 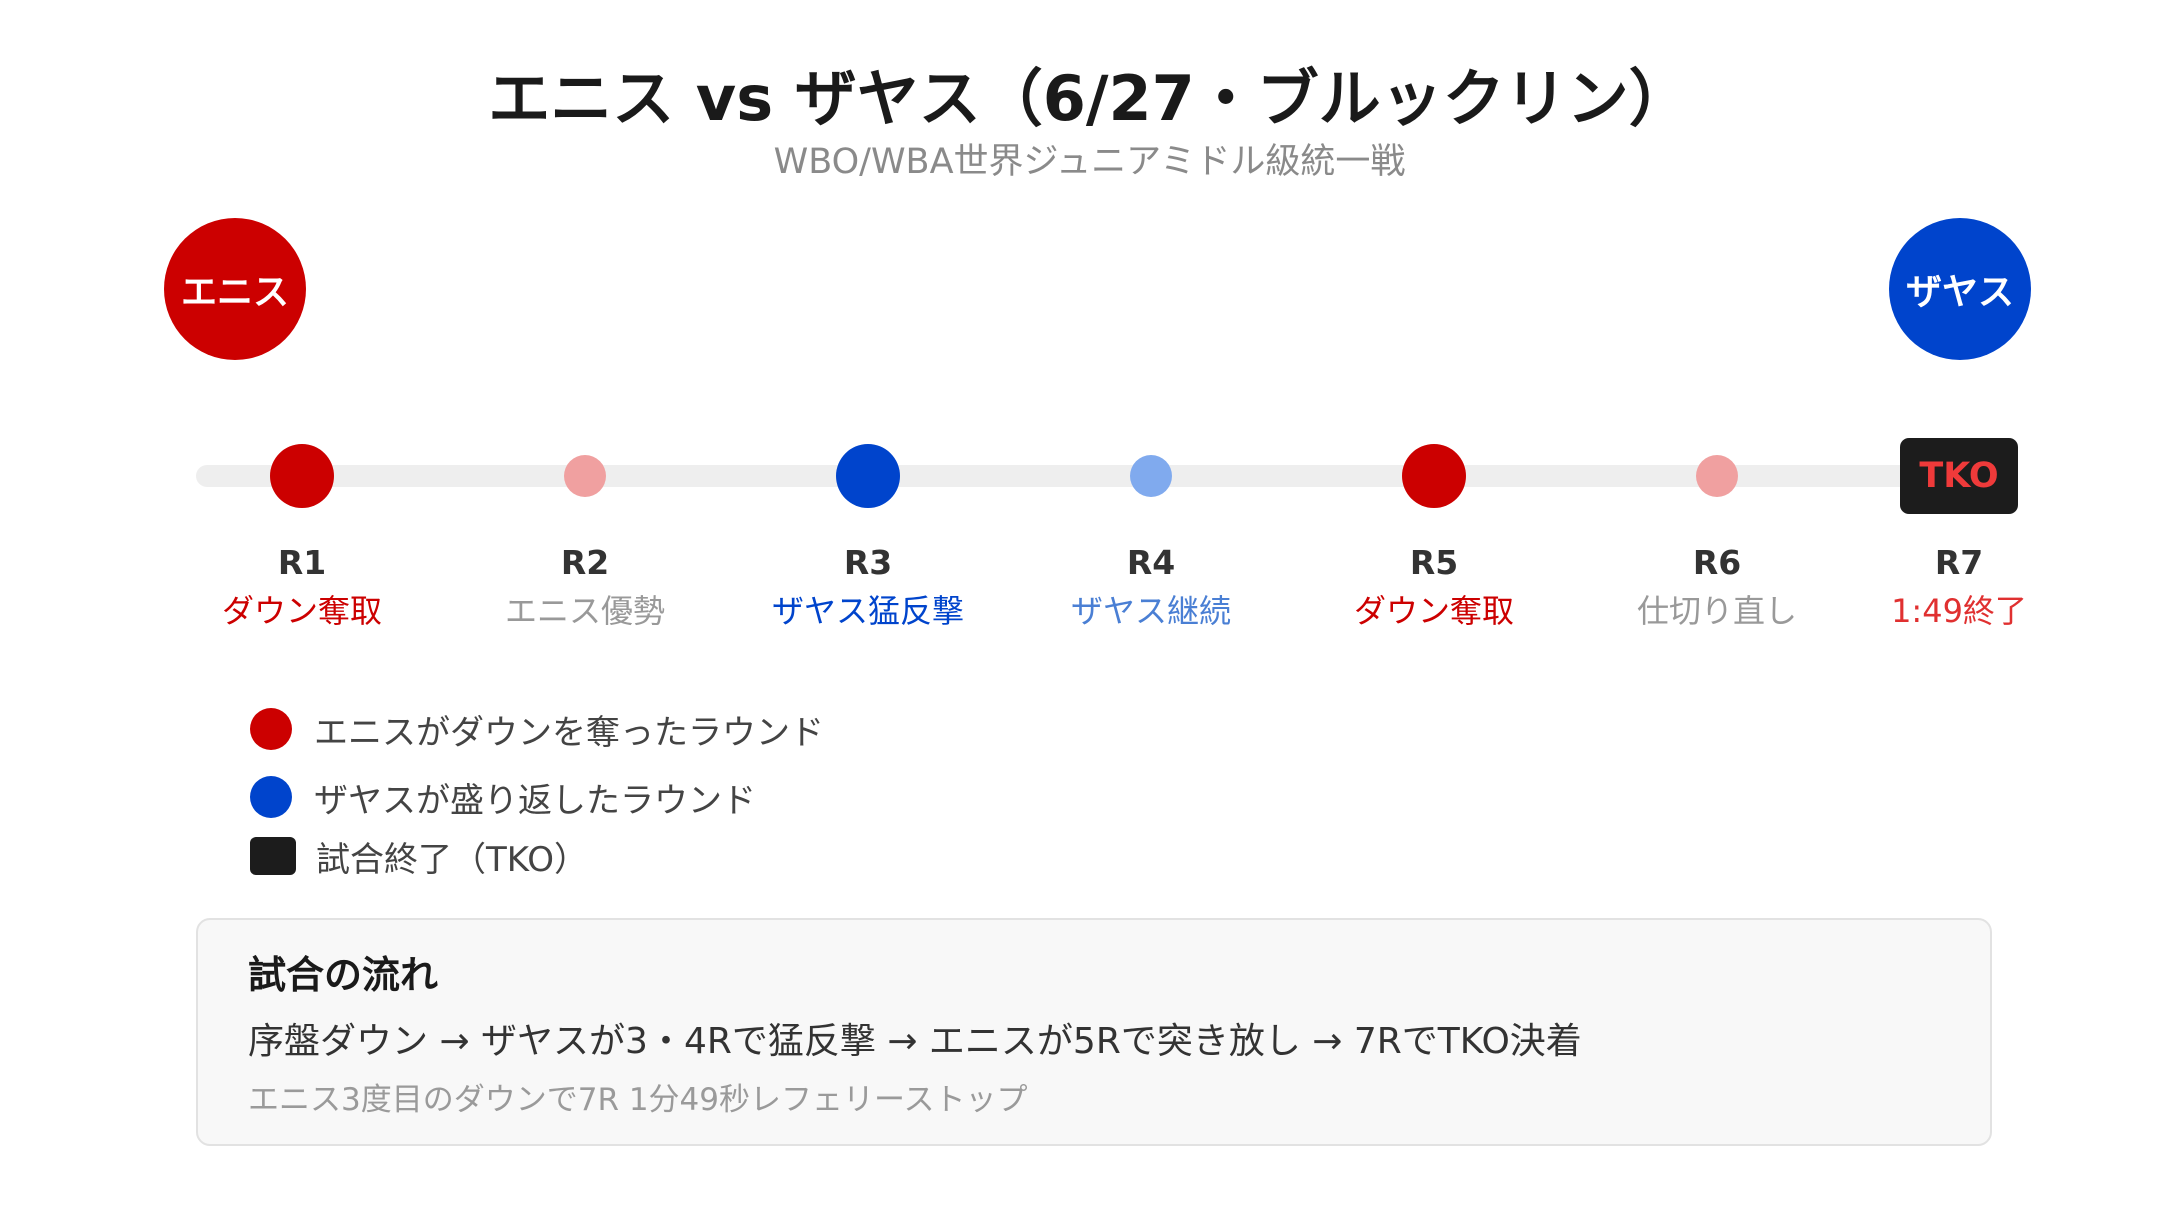 What do you see at coordinates (1089, 98) in the screenshot?
I see `page-title: エニス vs ザヤス（6/27・ブルックリン）` at bounding box center [1089, 98].